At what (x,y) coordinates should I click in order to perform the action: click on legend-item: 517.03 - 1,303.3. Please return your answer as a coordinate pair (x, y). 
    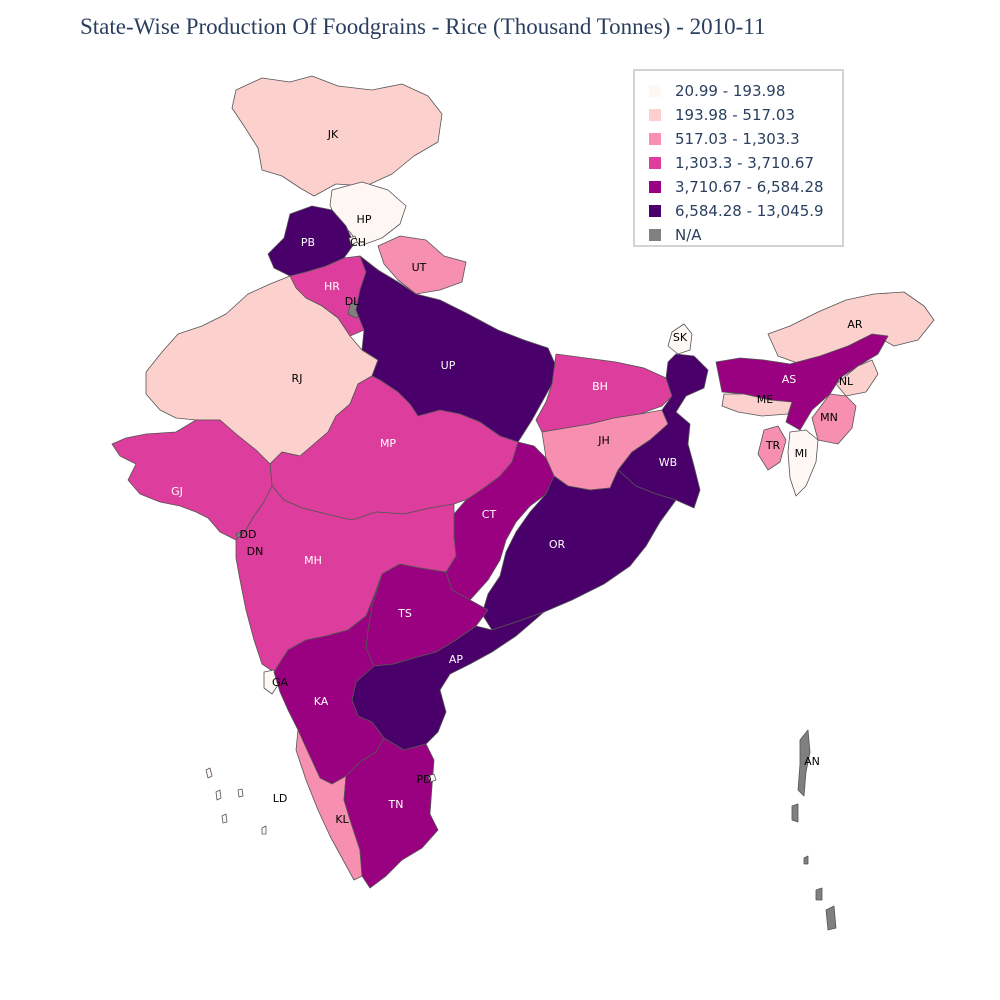
    Looking at the image, I should click on (745, 139).